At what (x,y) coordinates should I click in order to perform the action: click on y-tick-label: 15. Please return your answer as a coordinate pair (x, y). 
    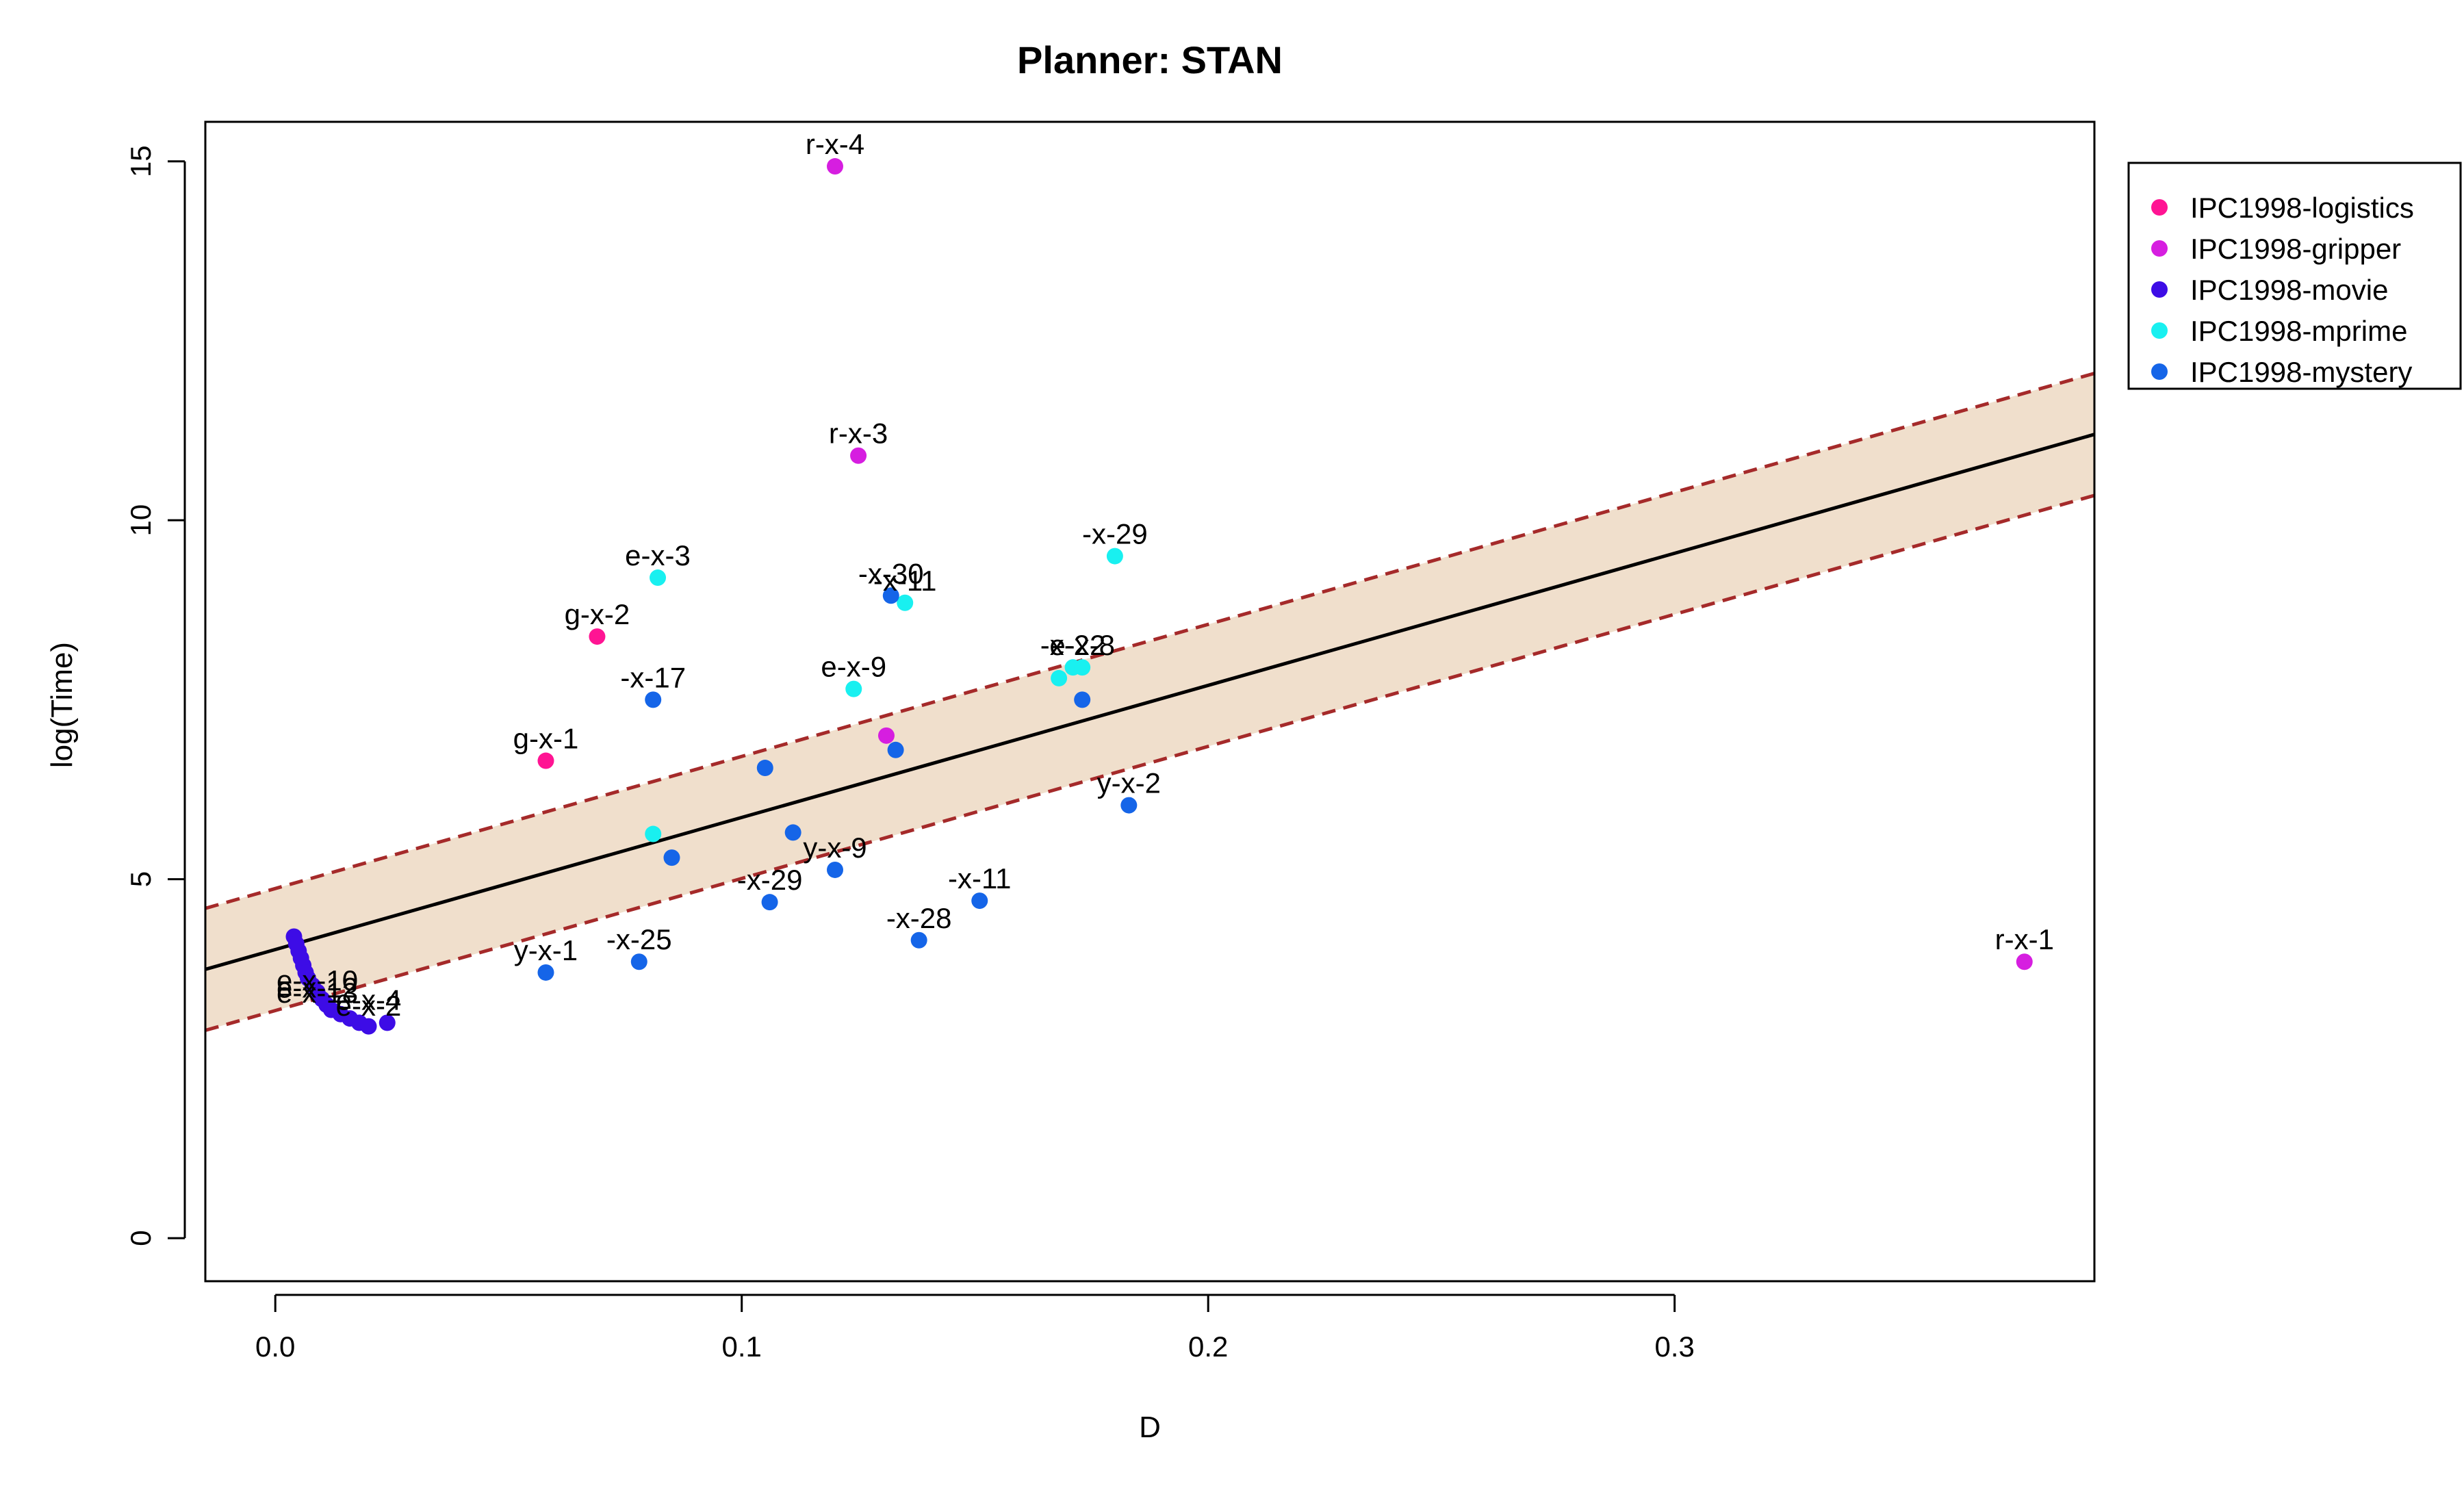
    Looking at the image, I should click on (141, 161).